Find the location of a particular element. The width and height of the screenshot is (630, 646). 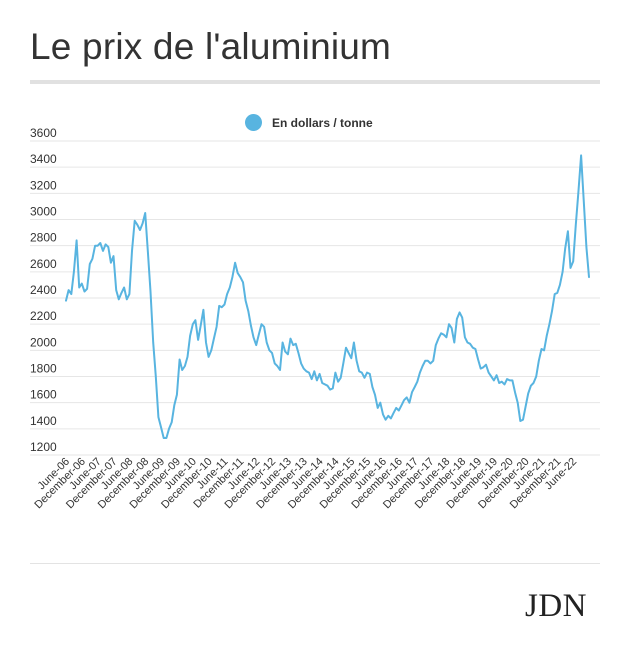

jdn-logo: JDN is located at coordinates (556, 606).